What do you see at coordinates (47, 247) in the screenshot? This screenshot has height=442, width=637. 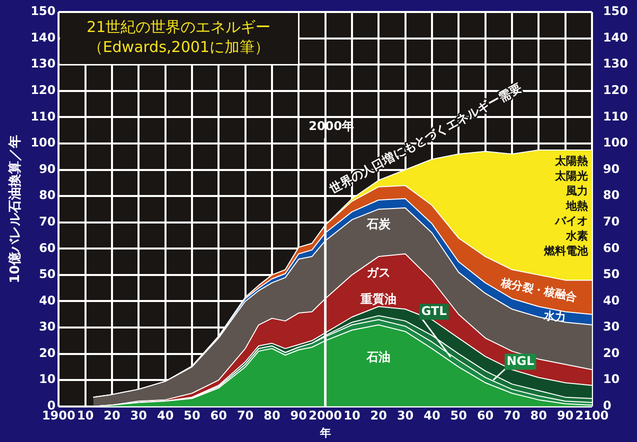 I see `y-tick-label: 60` at bounding box center [47, 247].